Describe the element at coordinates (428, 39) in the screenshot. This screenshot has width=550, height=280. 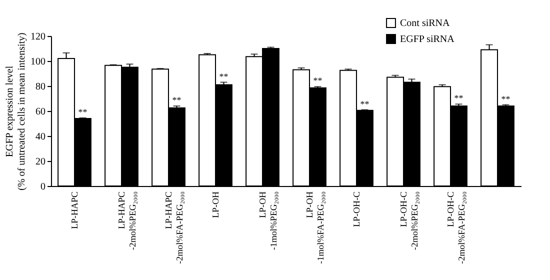
I see `legend-label: EGFP siRNA` at that location.